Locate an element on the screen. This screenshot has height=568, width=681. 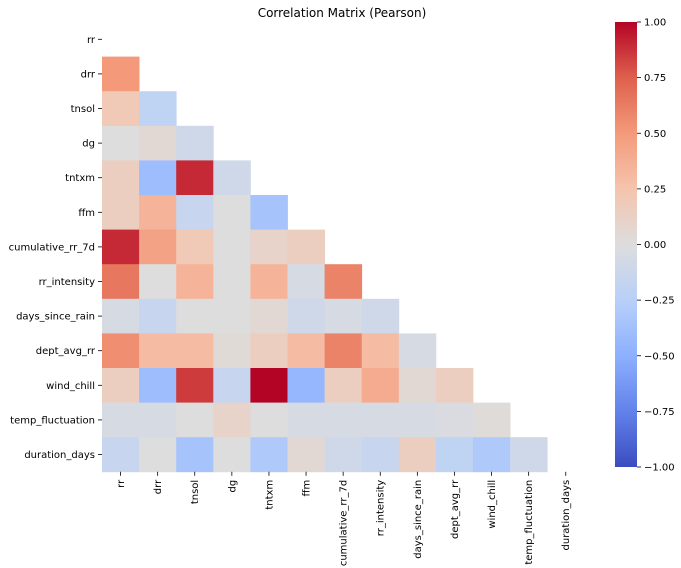
y-tick-label: duration_days is located at coordinates (59, 455).